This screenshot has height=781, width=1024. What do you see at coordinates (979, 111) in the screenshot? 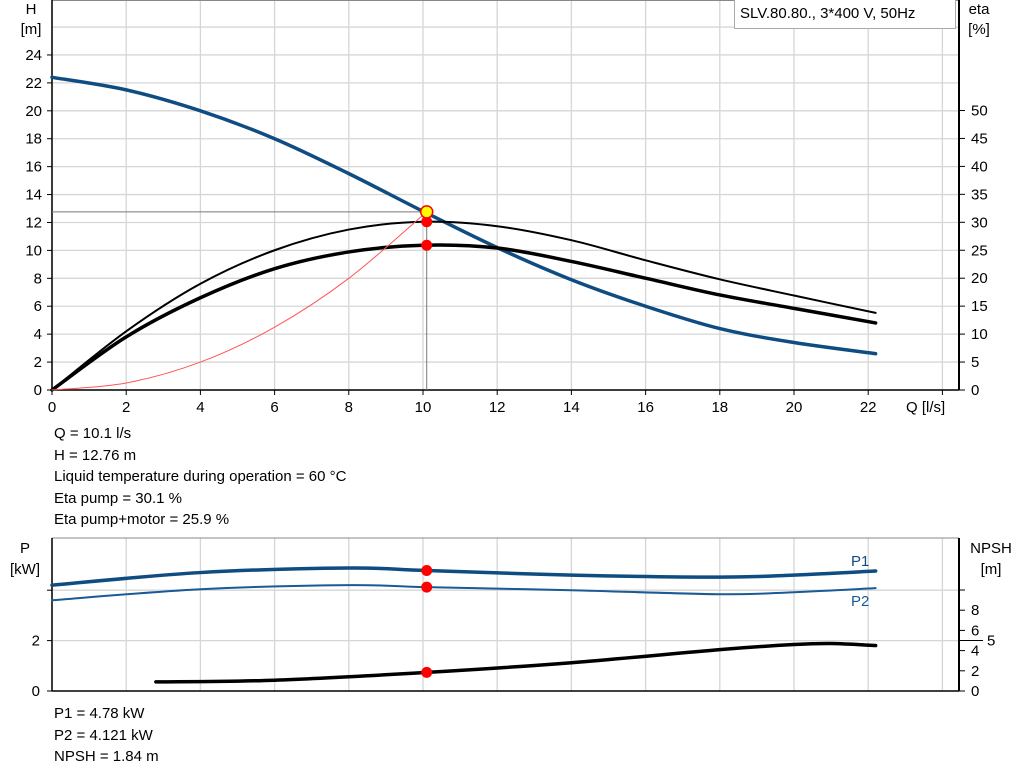
I see `y-right-tick-label: 50` at bounding box center [979, 111].